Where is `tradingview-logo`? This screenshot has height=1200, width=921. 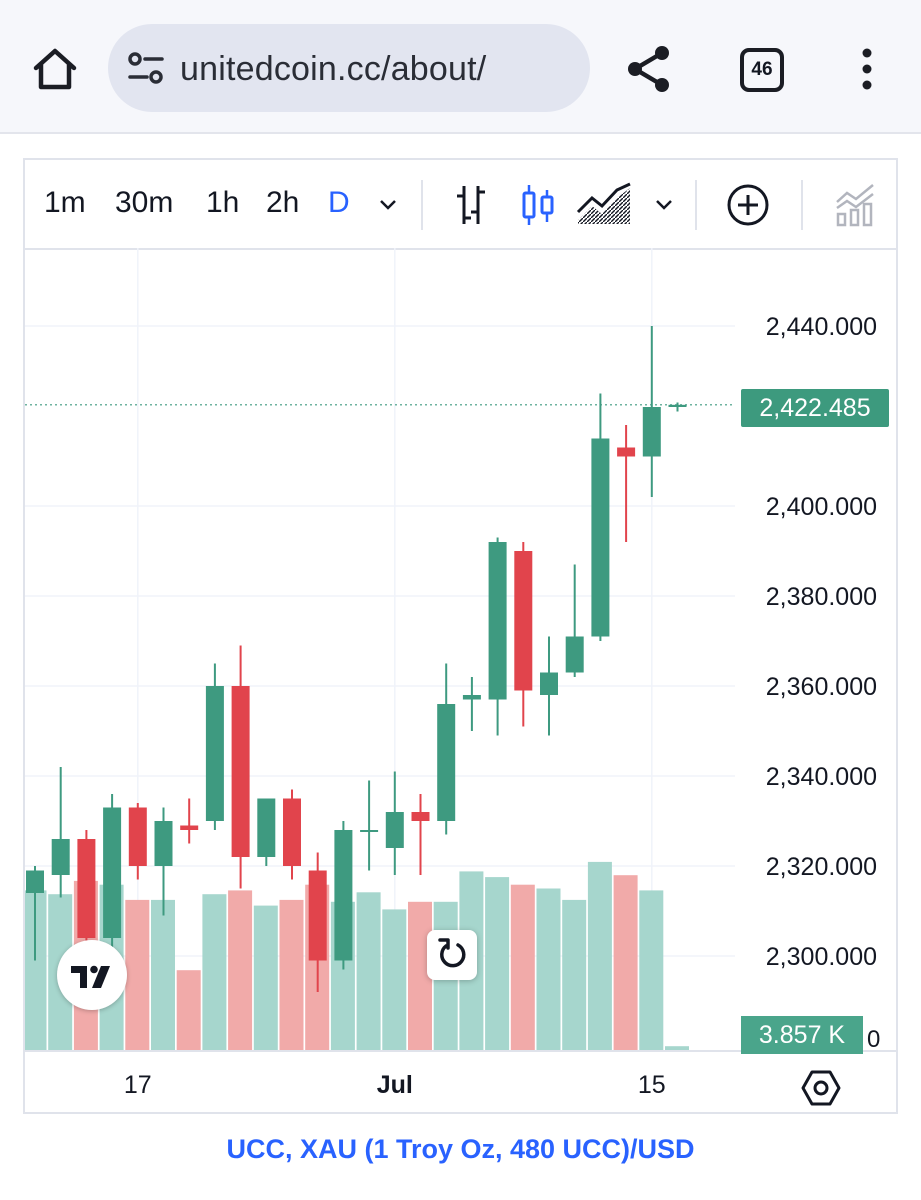 tradingview-logo is located at coordinates (92, 975).